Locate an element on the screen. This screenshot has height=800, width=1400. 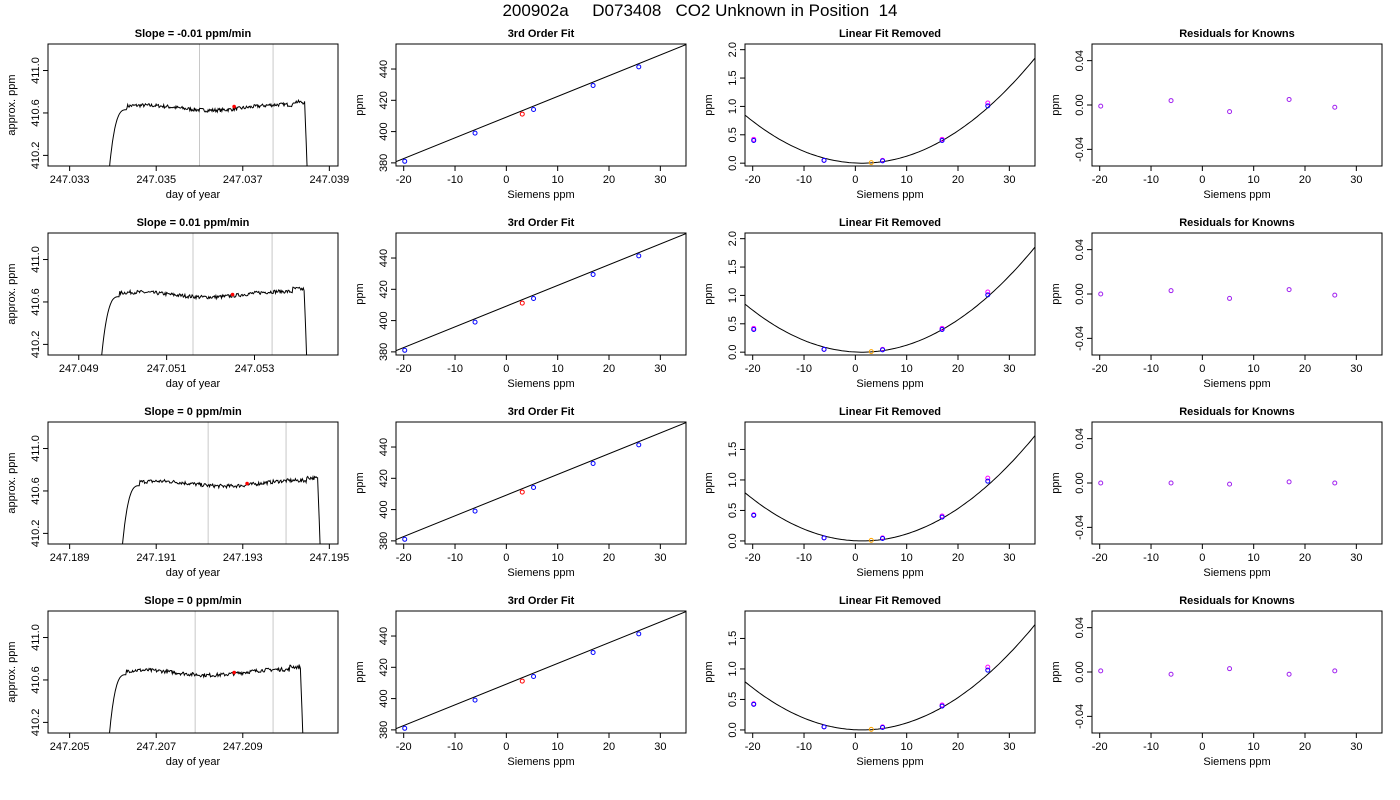
x-tick-label: 247.189 is located at coordinates (70, 558).